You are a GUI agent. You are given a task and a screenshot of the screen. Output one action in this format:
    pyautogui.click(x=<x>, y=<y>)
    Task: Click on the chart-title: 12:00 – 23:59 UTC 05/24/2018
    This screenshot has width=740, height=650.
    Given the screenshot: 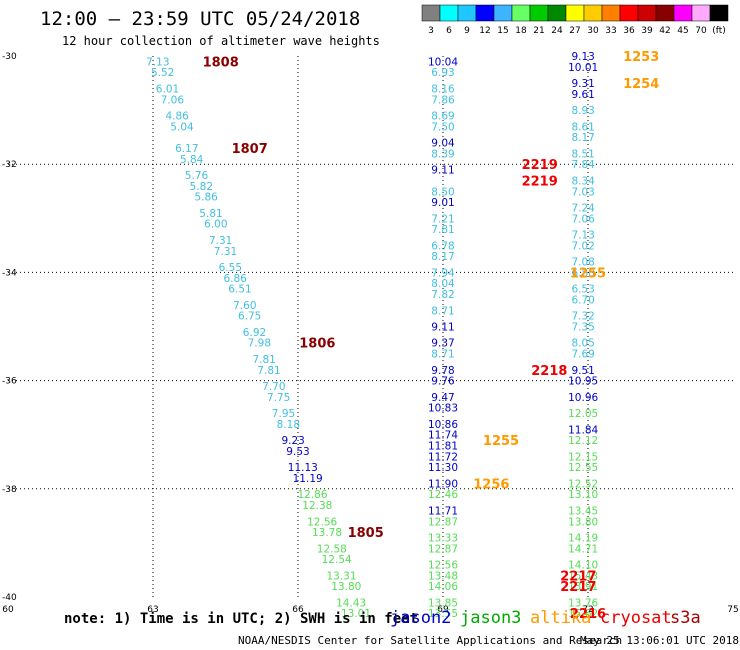 What is the action you would take?
    pyautogui.click(x=200, y=19)
    